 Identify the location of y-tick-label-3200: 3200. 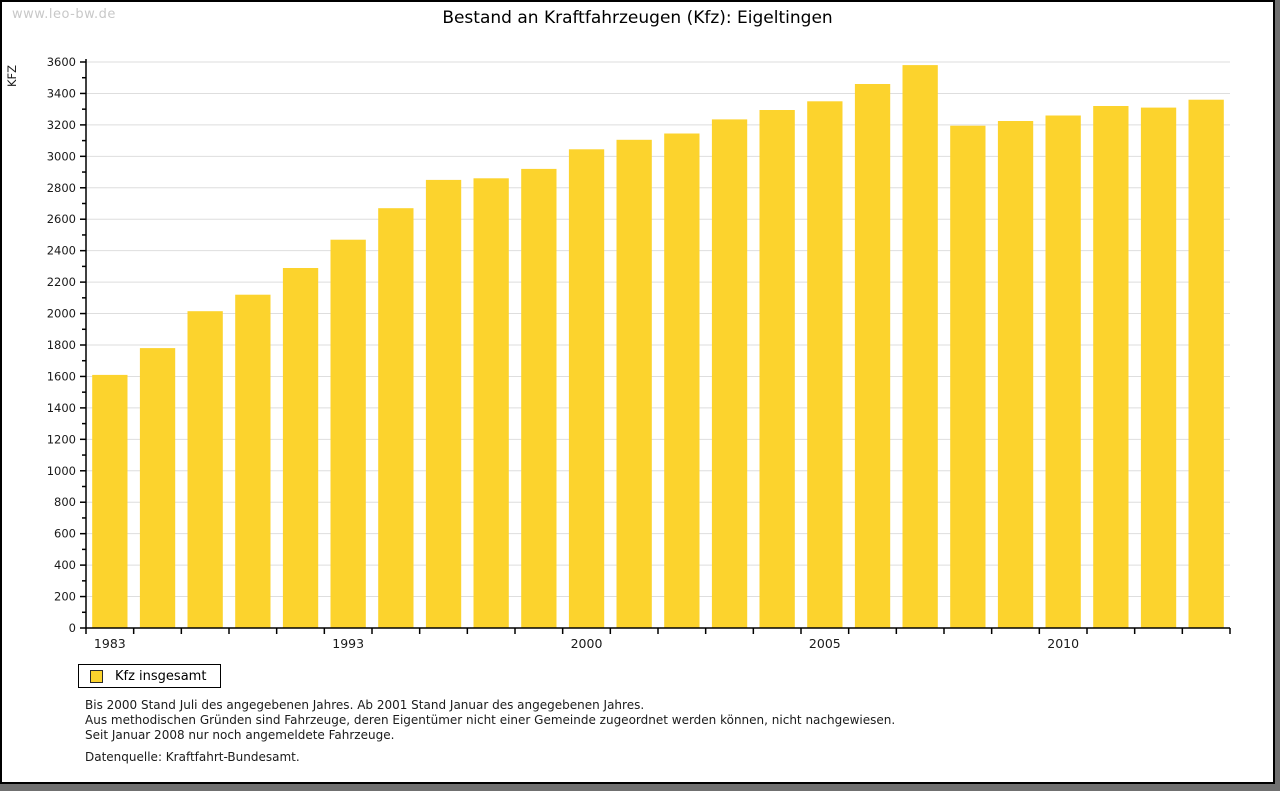
(61, 125).